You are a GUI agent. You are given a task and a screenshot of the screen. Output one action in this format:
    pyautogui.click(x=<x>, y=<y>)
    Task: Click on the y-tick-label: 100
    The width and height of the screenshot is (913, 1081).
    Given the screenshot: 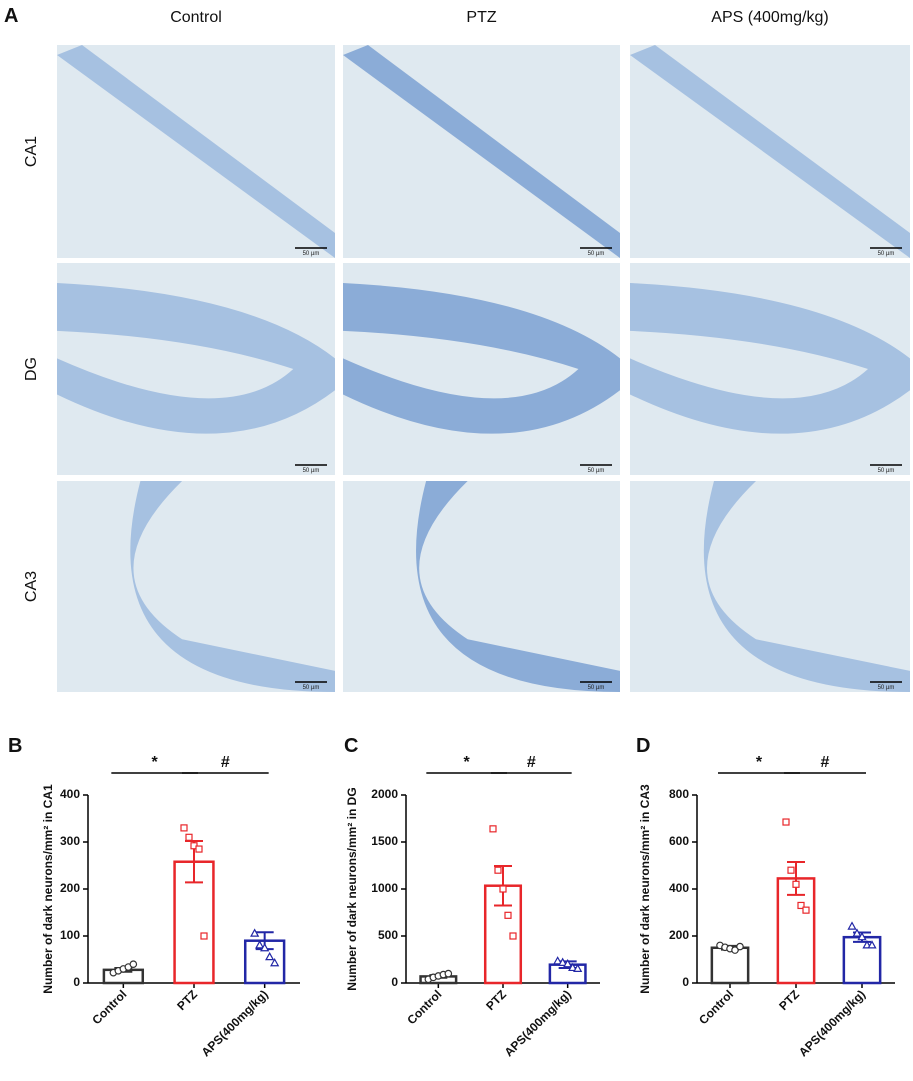 What is the action you would take?
    pyautogui.click(x=70, y=935)
    